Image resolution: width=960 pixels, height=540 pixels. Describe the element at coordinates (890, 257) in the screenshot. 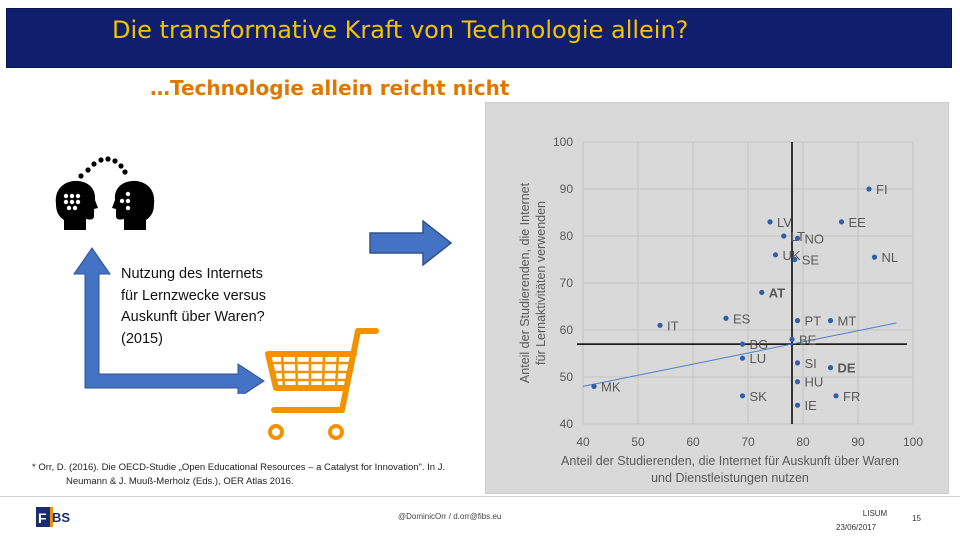

I see `point-label-nl: NL` at that location.